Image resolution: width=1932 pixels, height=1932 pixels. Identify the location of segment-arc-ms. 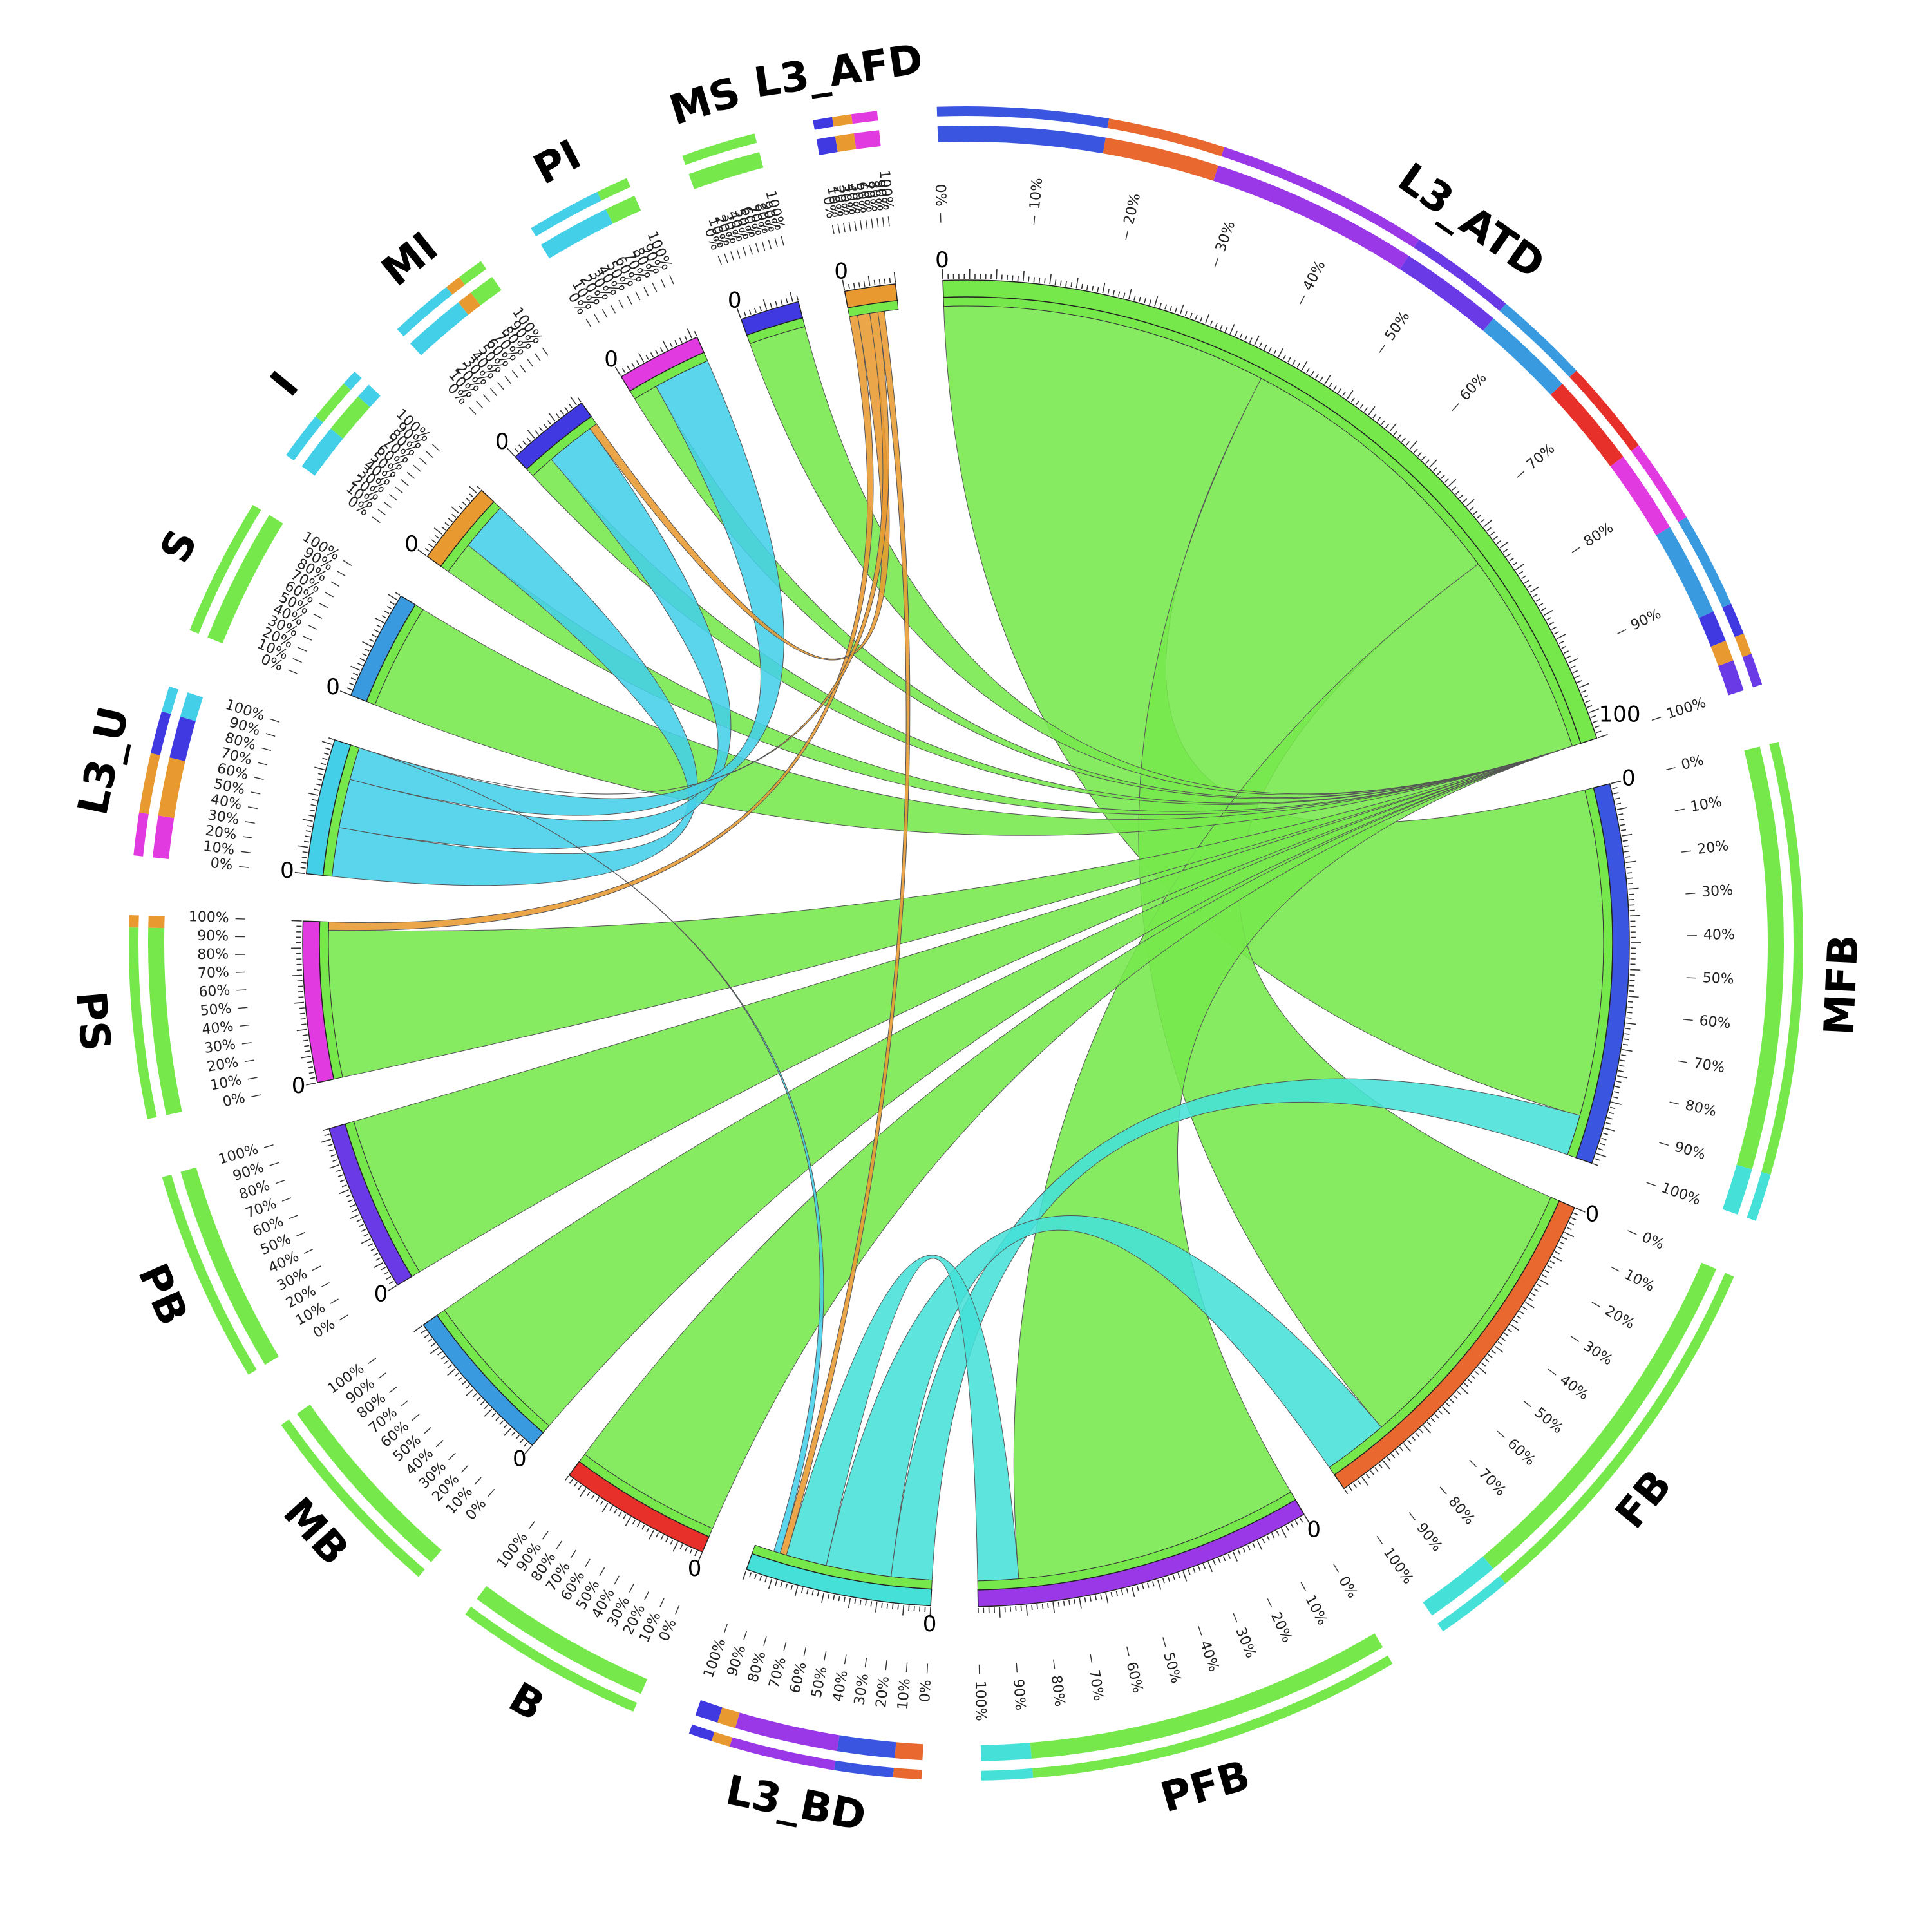
(772, 318).